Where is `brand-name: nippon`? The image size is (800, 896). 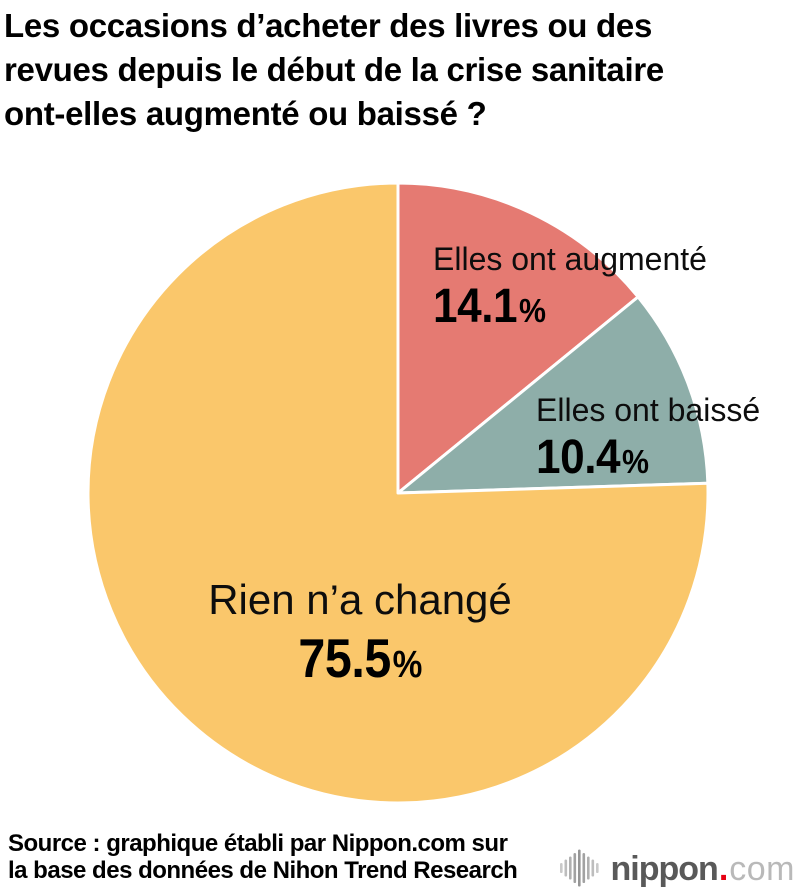
brand-name: nippon is located at coordinates (664, 869).